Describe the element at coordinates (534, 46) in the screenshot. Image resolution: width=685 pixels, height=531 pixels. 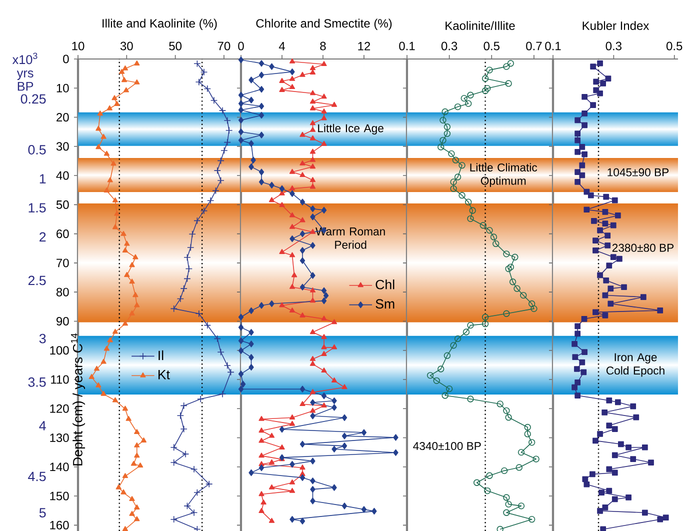
I see `x-tick-label: 0.7` at that location.